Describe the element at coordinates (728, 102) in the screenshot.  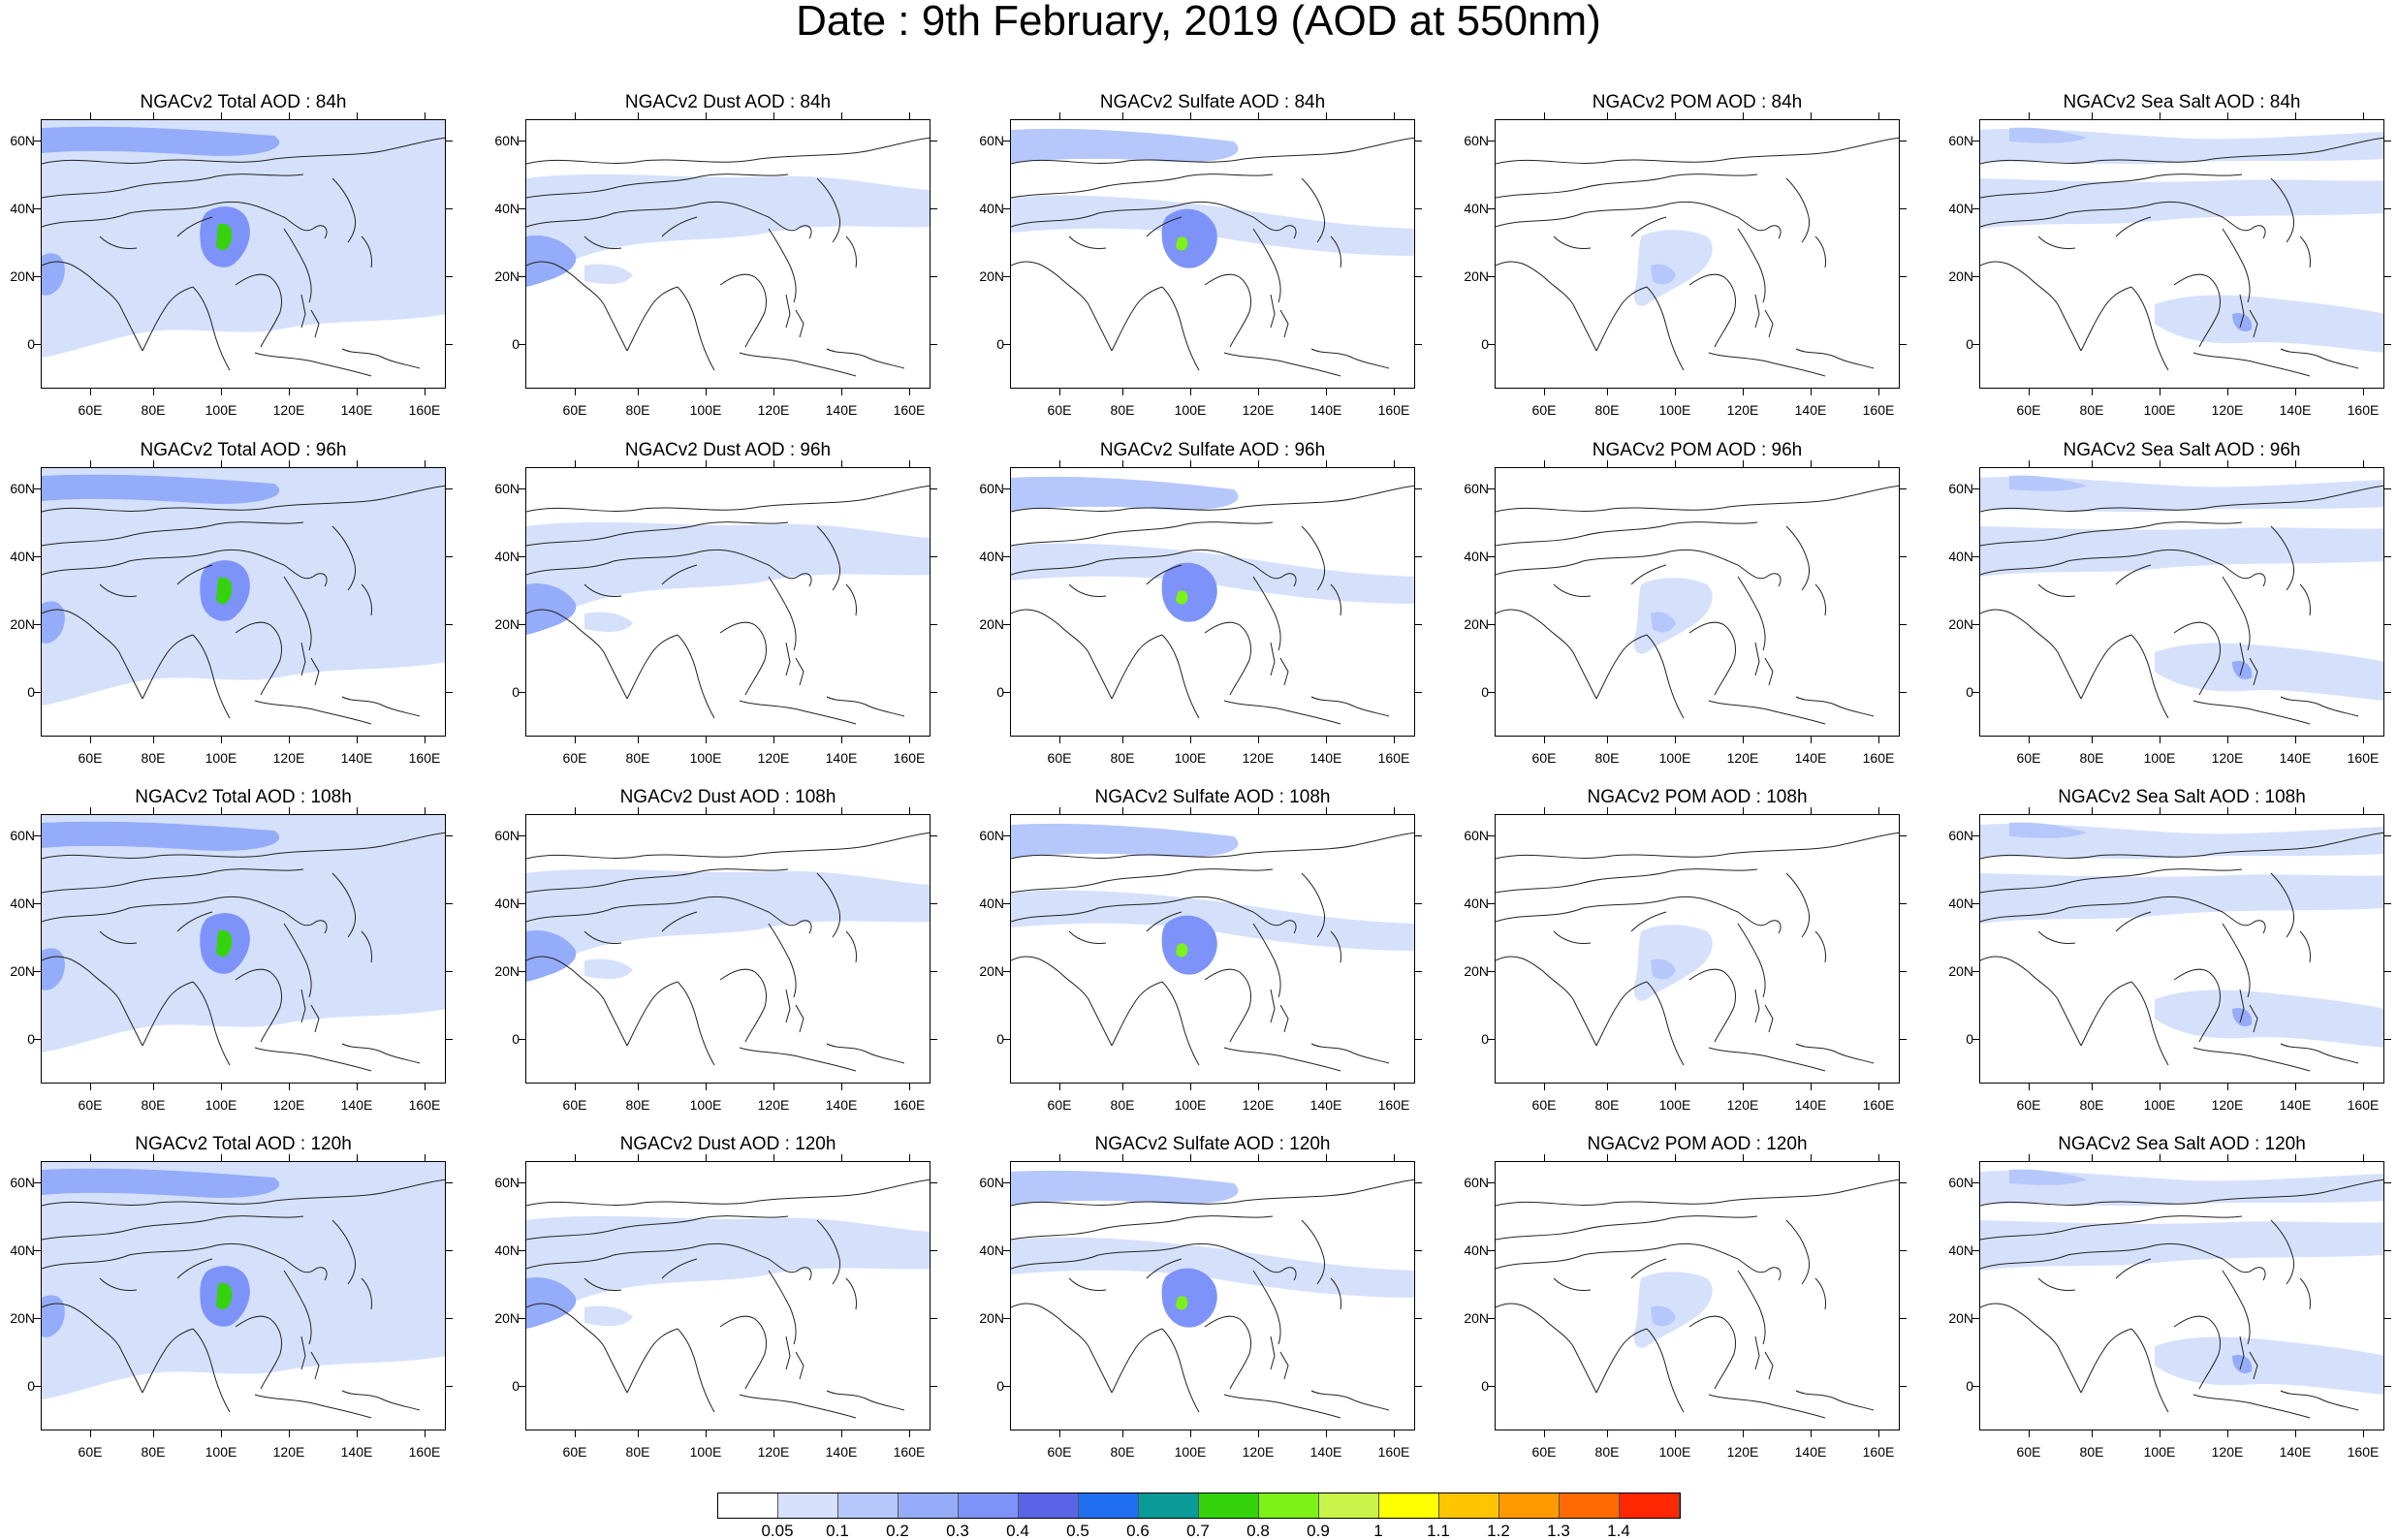
I see `panel-title: NGACv2 Dust AOD : 84h` at that location.